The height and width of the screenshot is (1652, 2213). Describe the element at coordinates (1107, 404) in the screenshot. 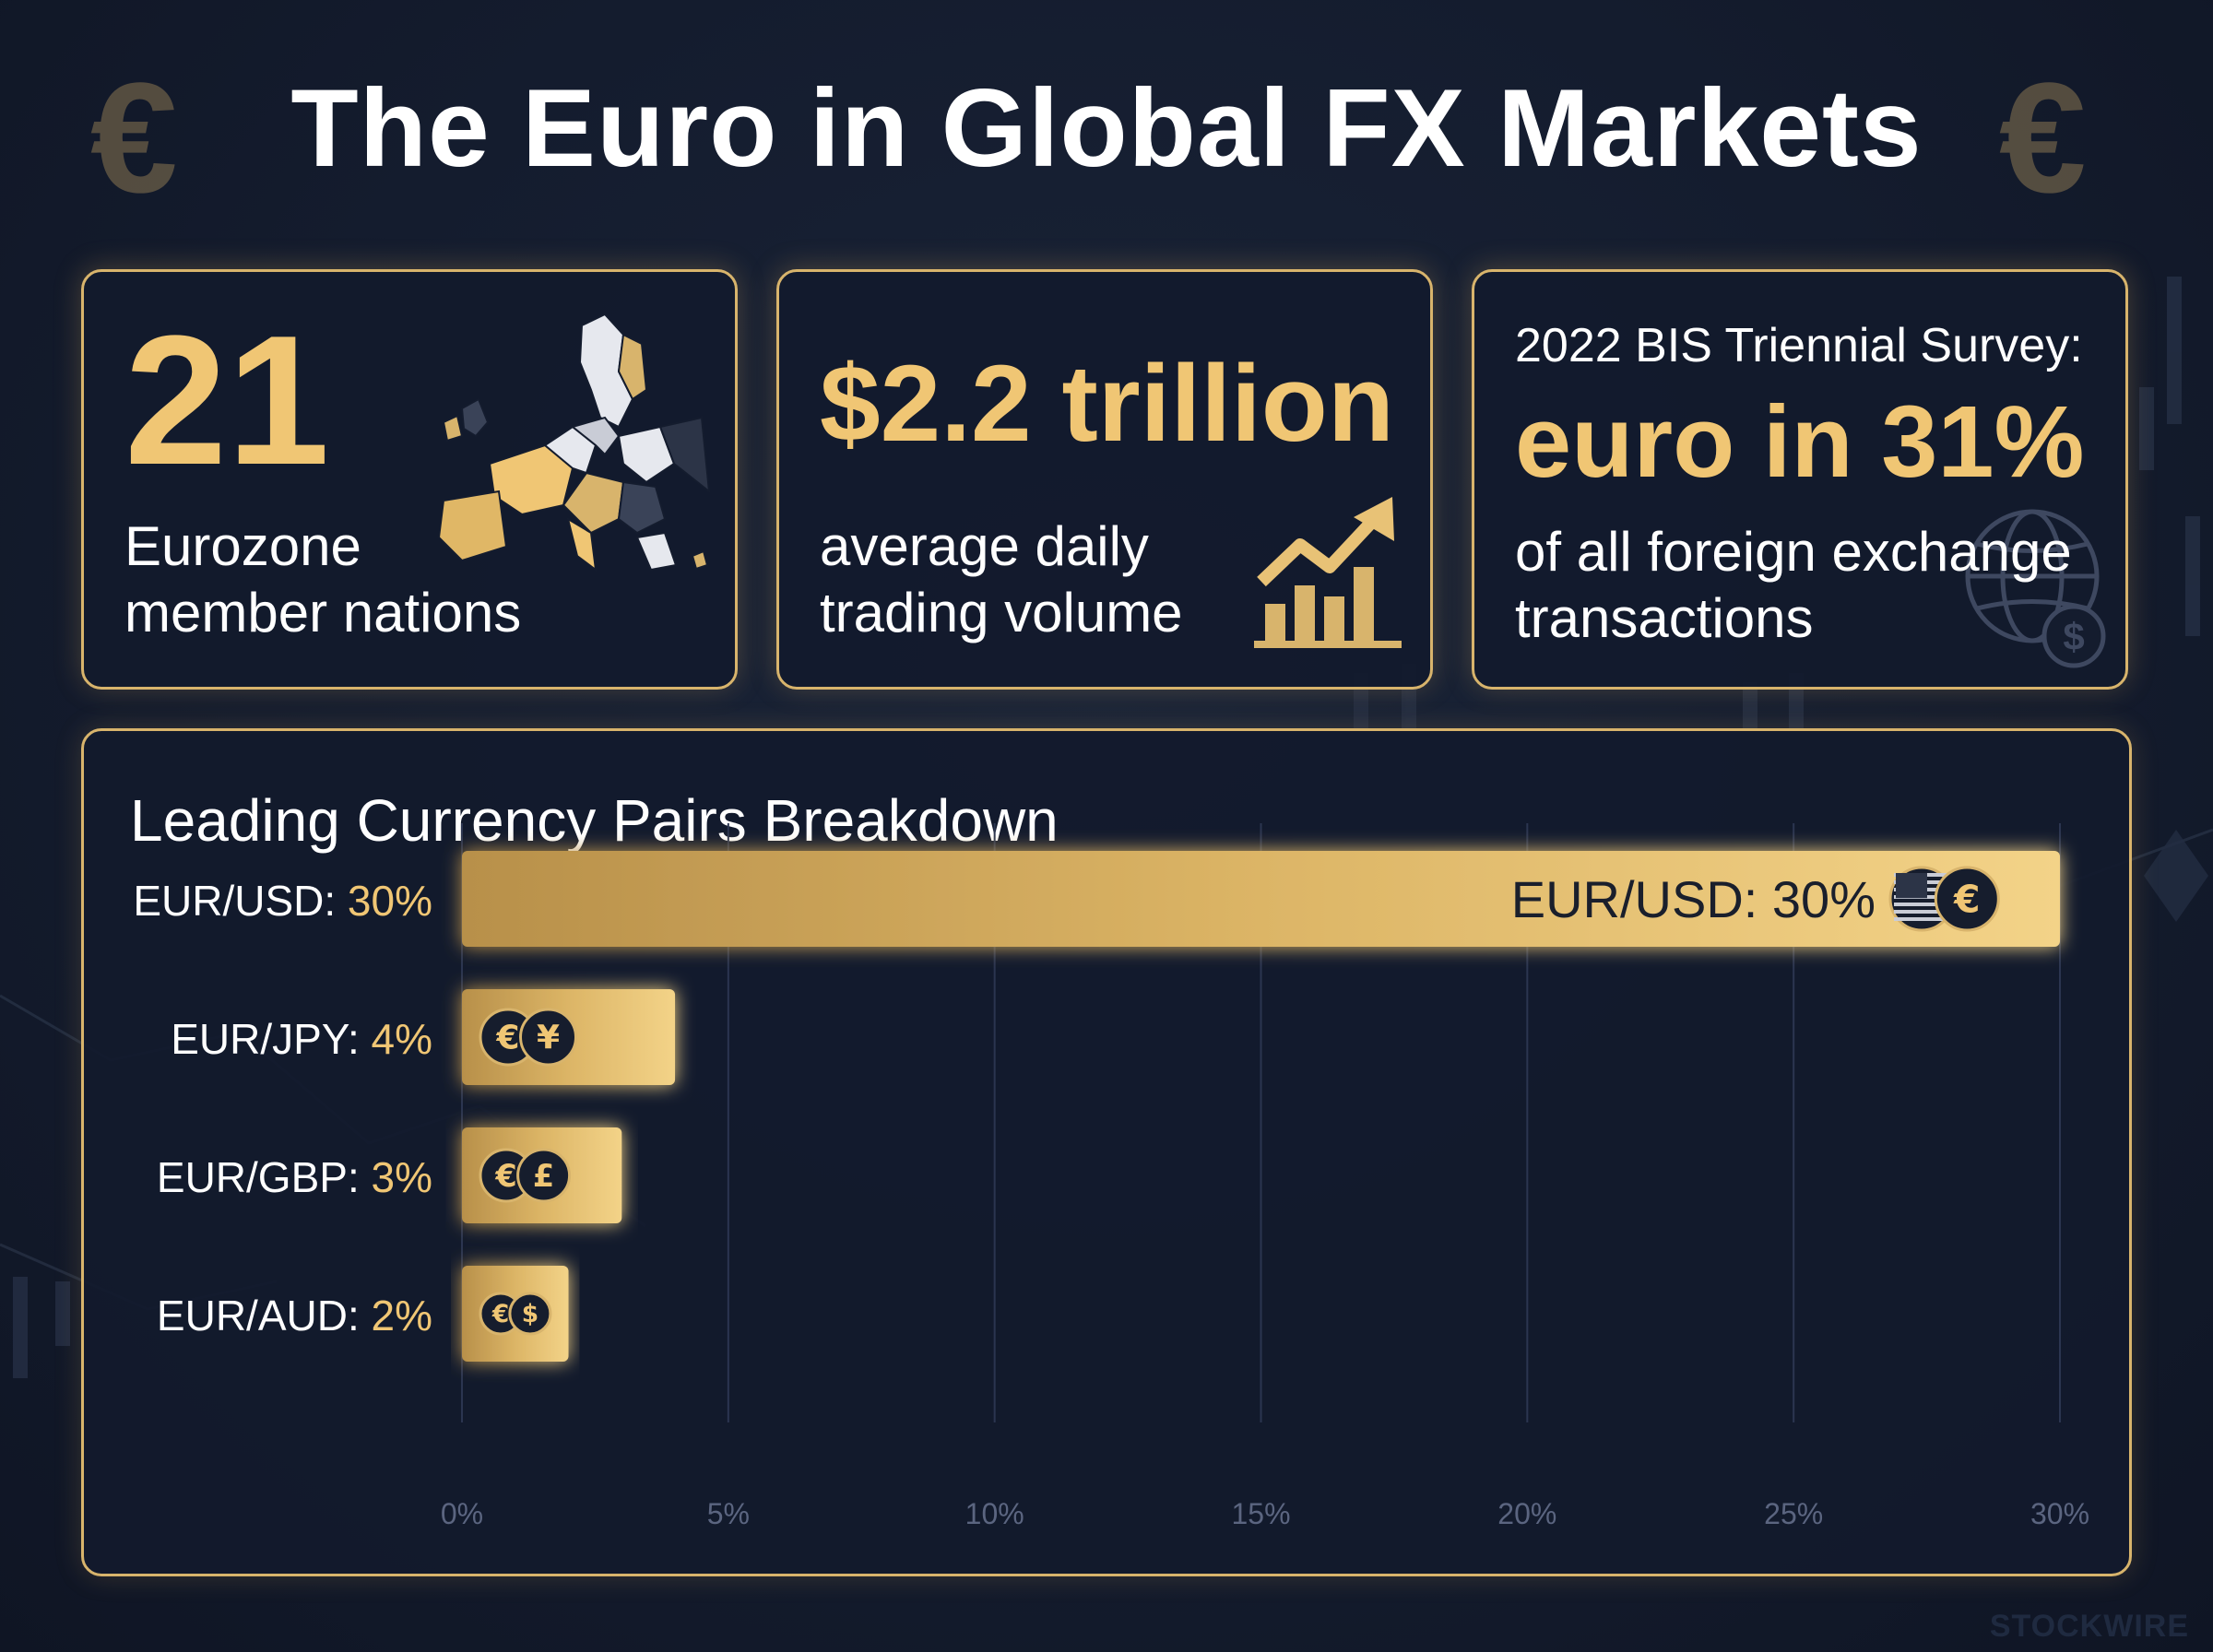

I see `volume-value: $2.2 trillion` at that location.